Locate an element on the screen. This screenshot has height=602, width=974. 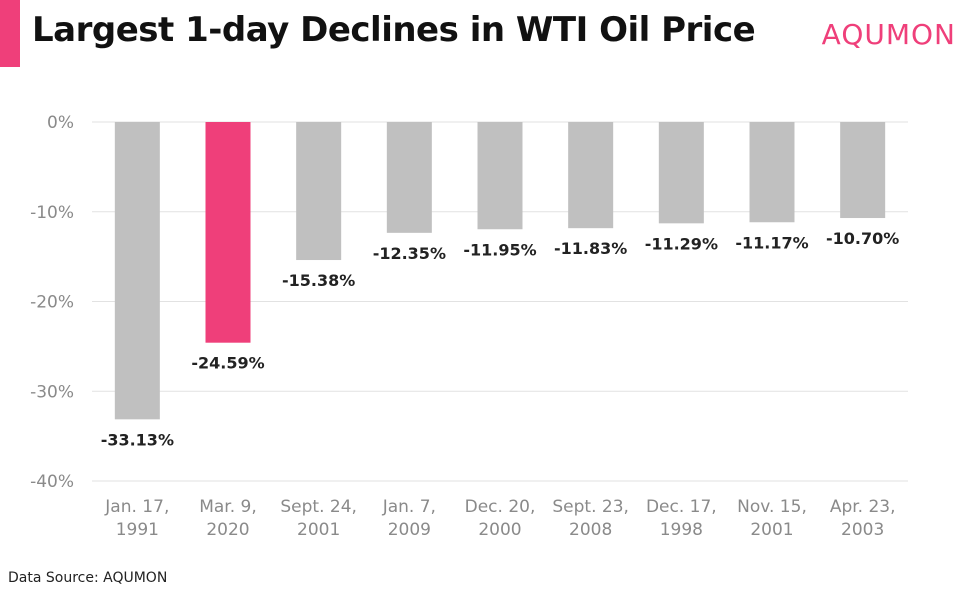
bar-value-label: -10.70% is located at coordinates (862, 238).